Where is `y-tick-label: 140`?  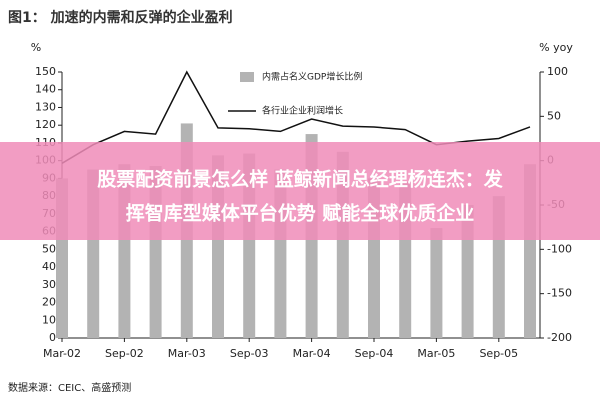
y-tick-label: 140 is located at coordinates (45, 89).